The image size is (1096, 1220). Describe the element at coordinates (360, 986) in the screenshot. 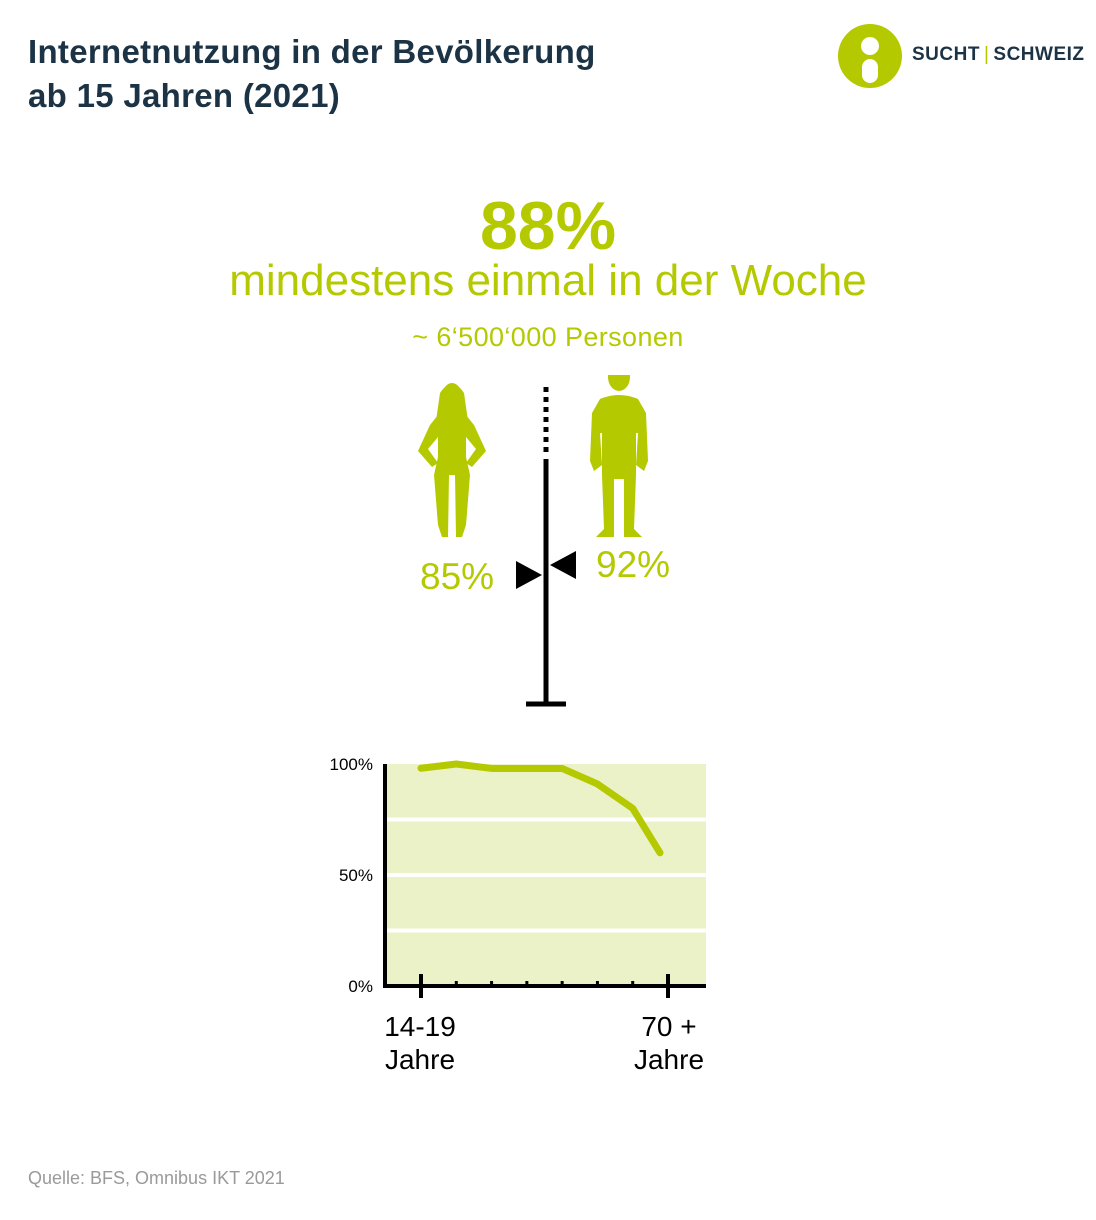

I see `y-tick-label: 0%` at that location.